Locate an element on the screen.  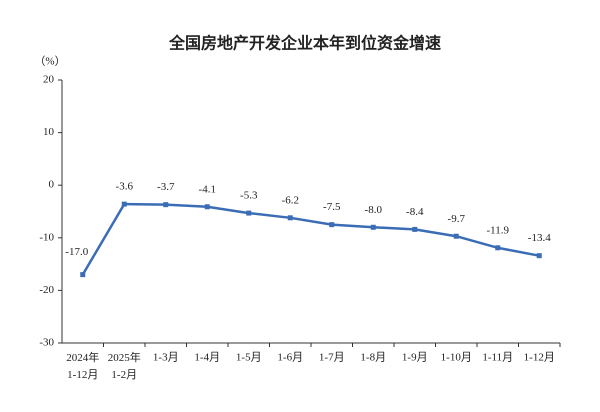
y-tick-label: -20 is located at coordinates (46, 290).